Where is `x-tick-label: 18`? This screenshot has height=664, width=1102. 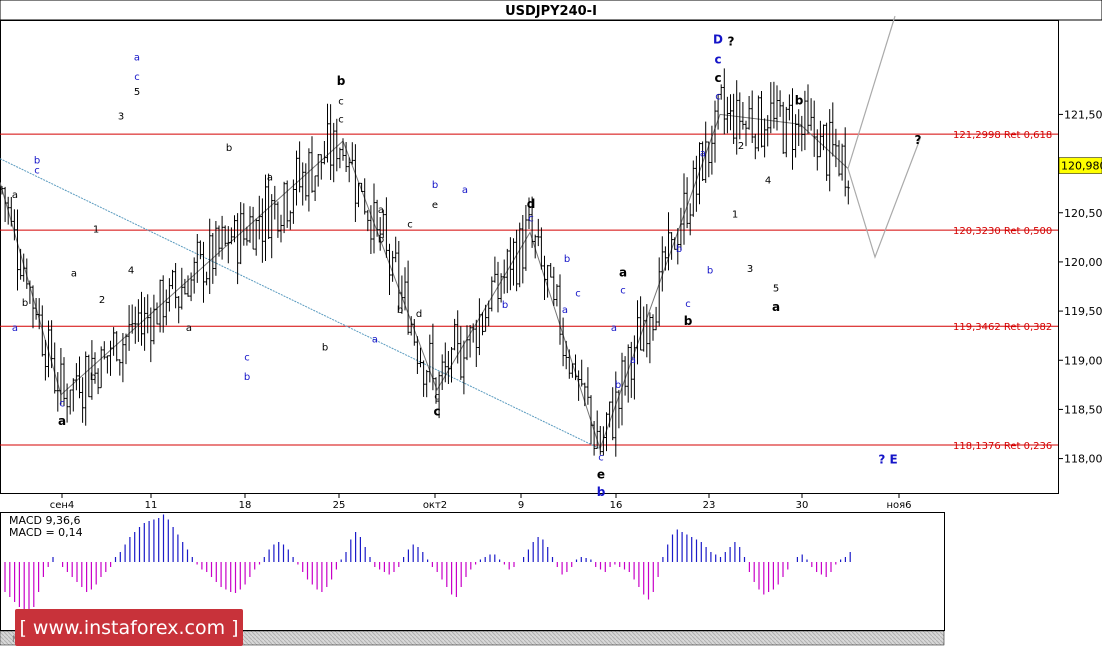 x-tick-label: 18 is located at coordinates (245, 505).